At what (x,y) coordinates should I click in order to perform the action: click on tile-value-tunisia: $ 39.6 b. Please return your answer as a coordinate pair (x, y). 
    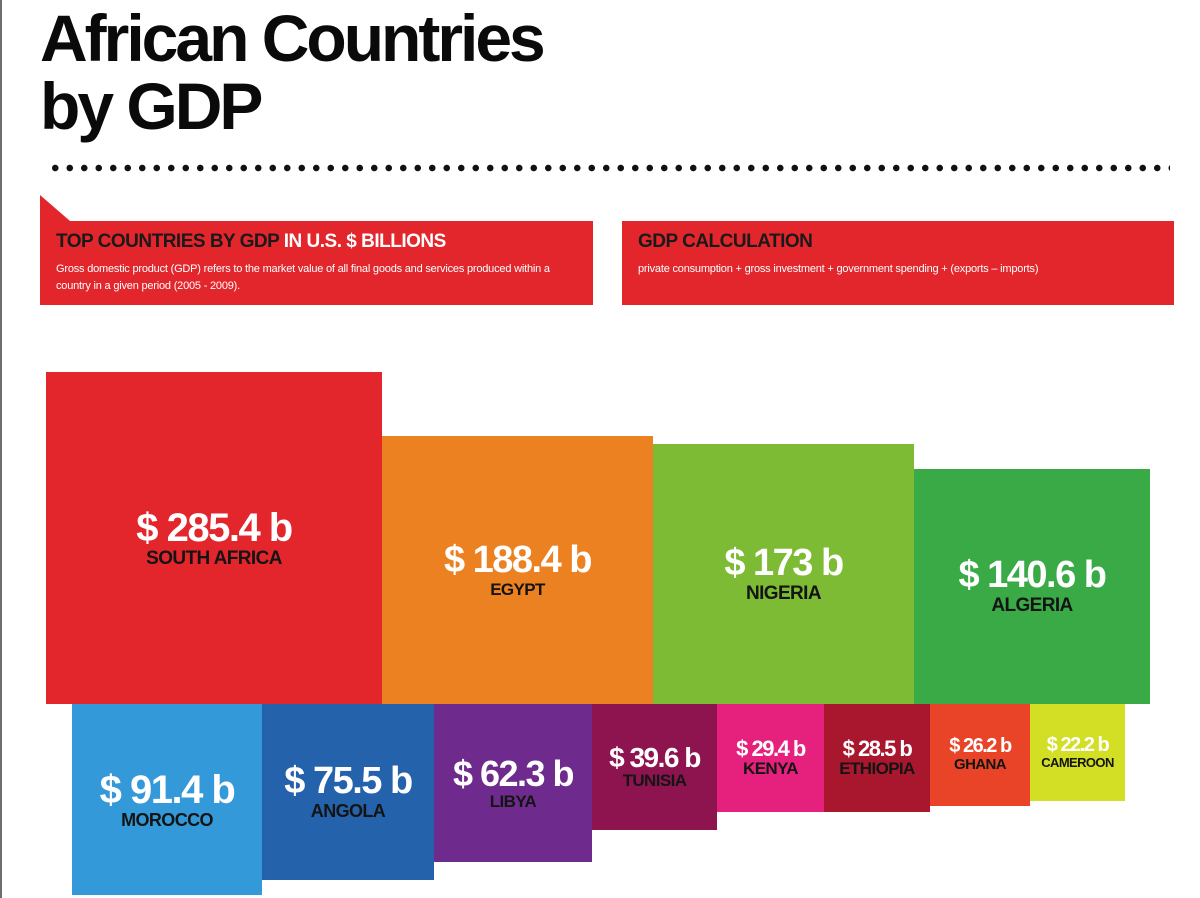
    Looking at the image, I should click on (655, 757).